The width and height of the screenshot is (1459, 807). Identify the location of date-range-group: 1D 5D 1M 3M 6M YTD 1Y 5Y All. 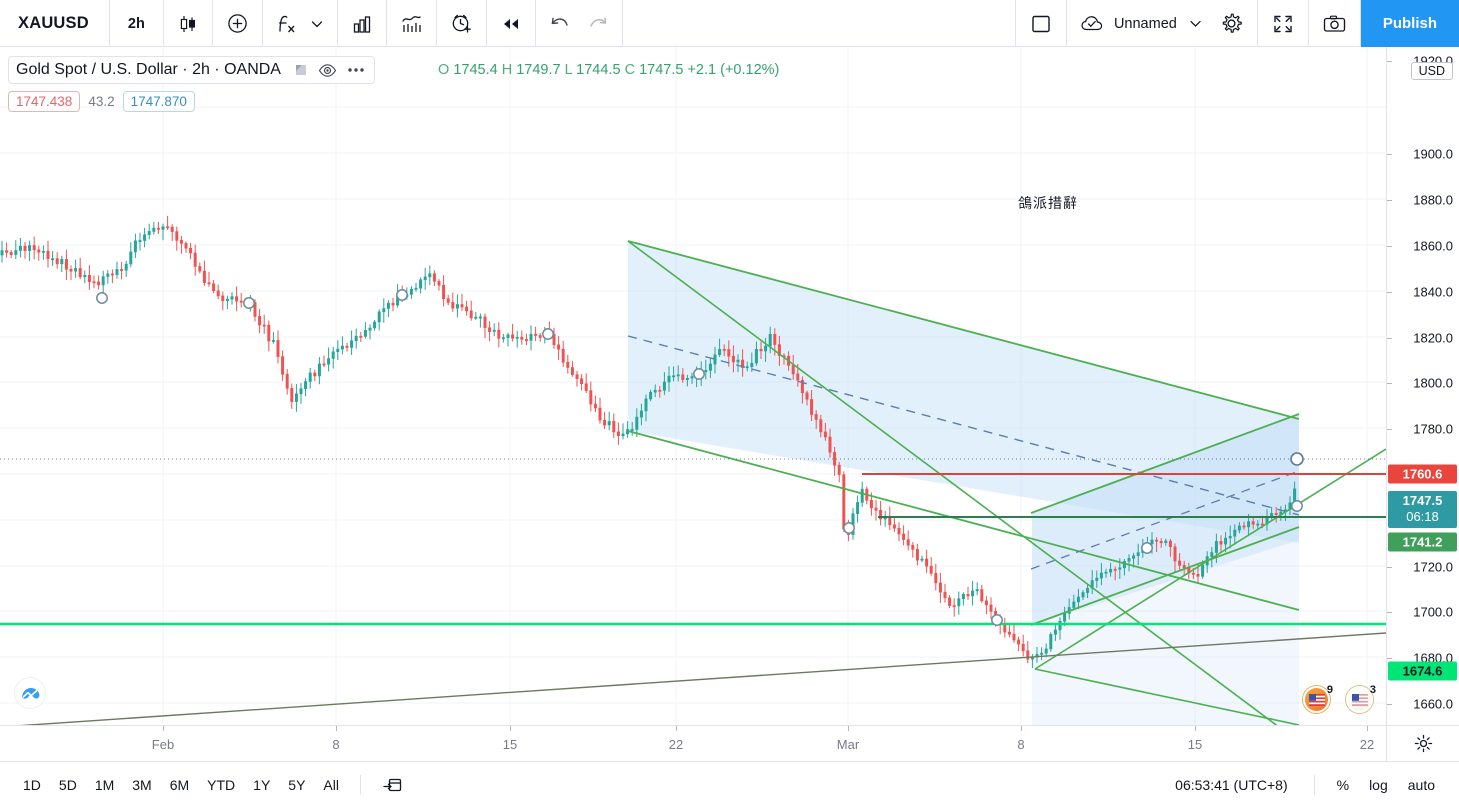
(174, 785).